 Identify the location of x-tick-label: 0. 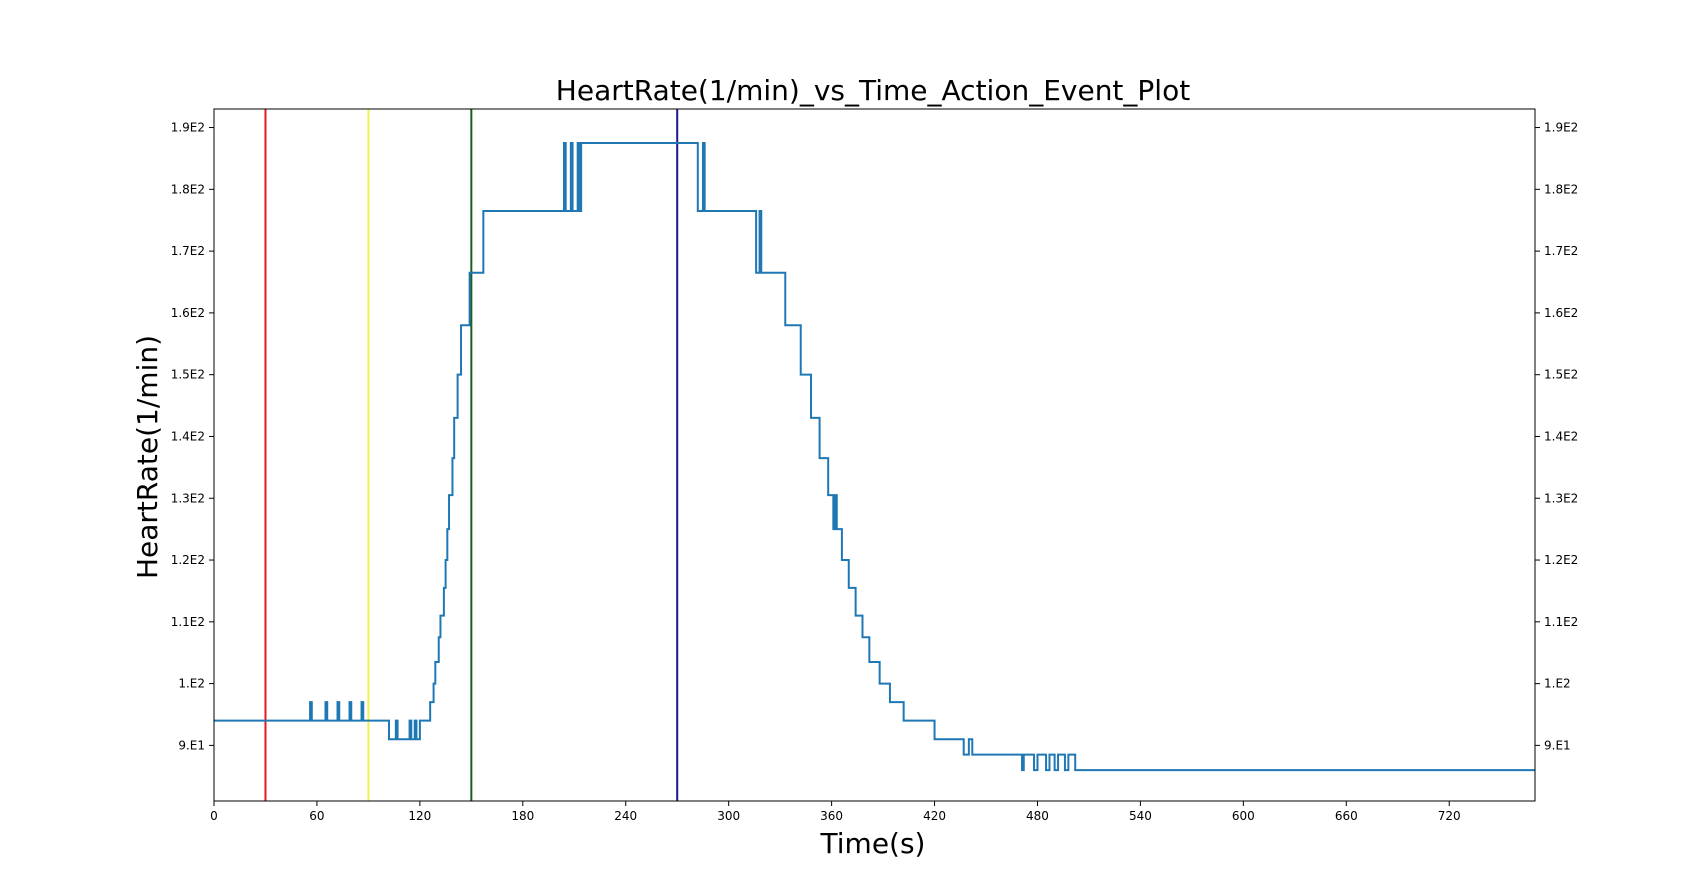
(214, 816).